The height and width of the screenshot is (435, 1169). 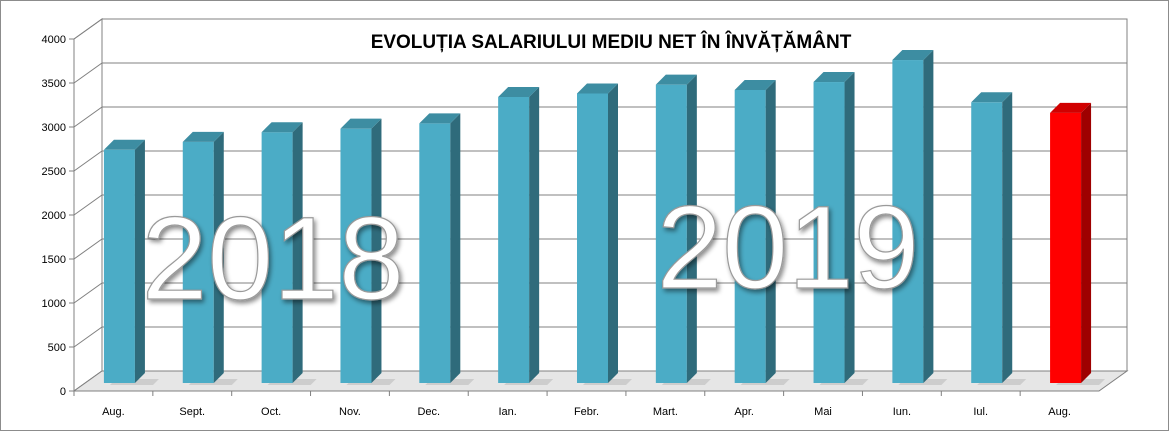 I want to click on annotation-2019: 2019, so click(x=788, y=248).